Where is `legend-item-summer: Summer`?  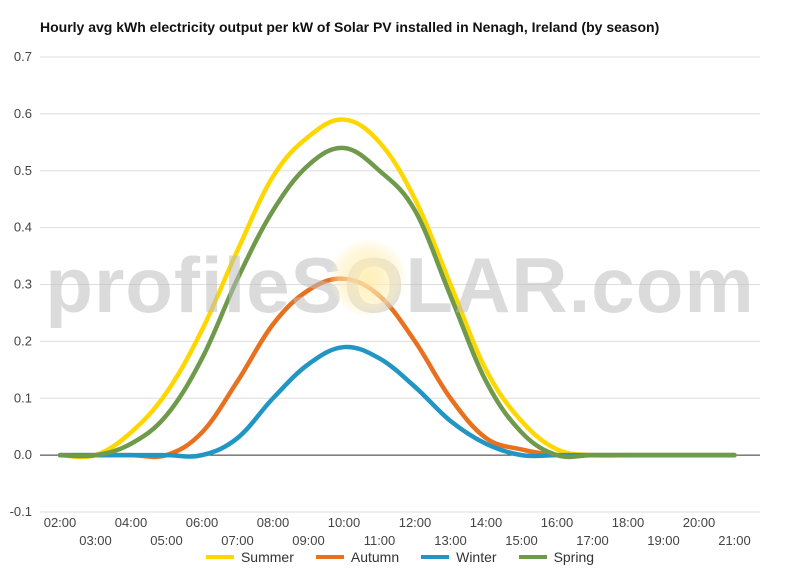
legend-item-summer: Summer is located at coordinates (249, 557).